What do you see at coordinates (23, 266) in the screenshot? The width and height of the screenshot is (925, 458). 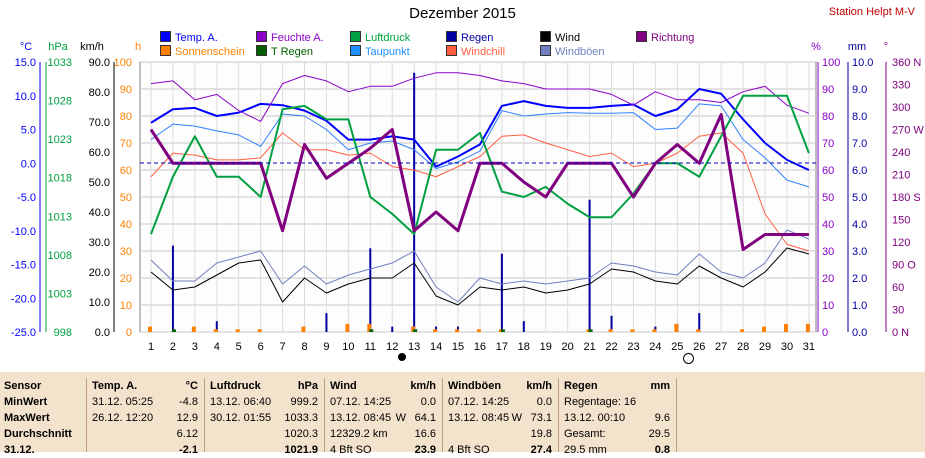 I see `temp_c-tick-label: -15.0` at bounding box center [23, 266].